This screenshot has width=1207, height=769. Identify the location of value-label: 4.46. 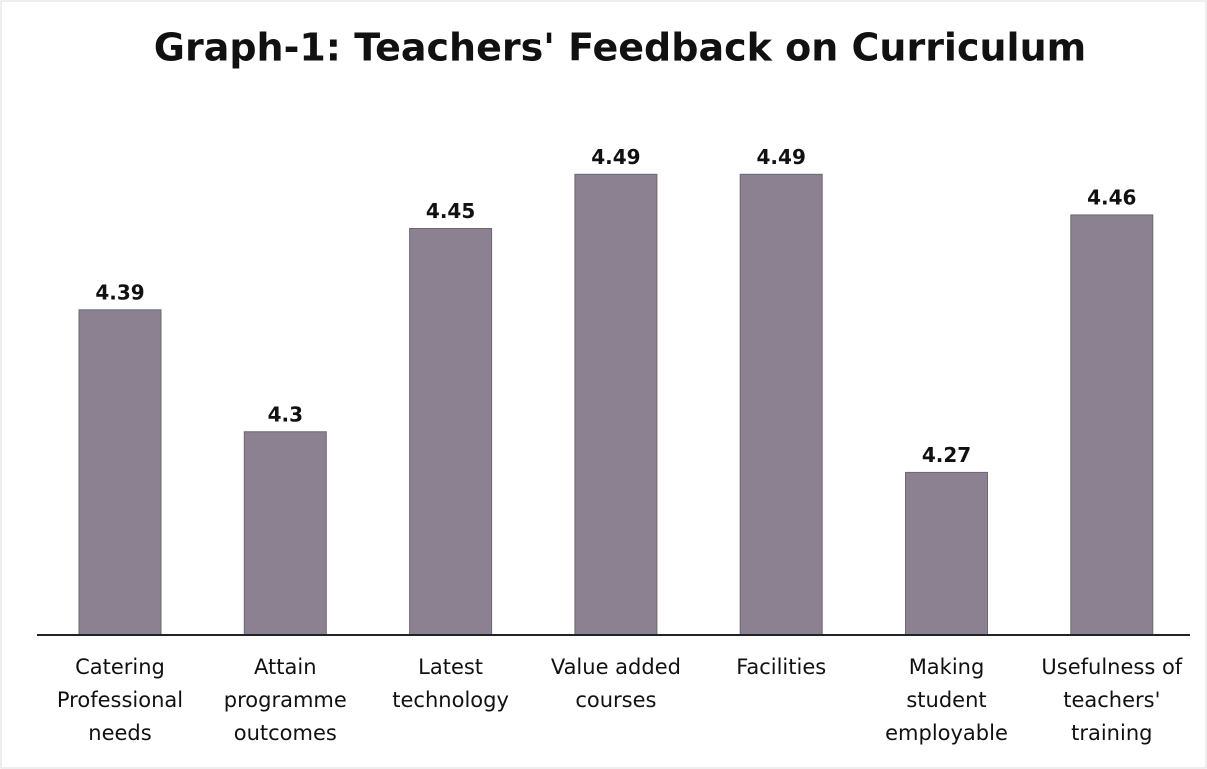
(1111, 197).